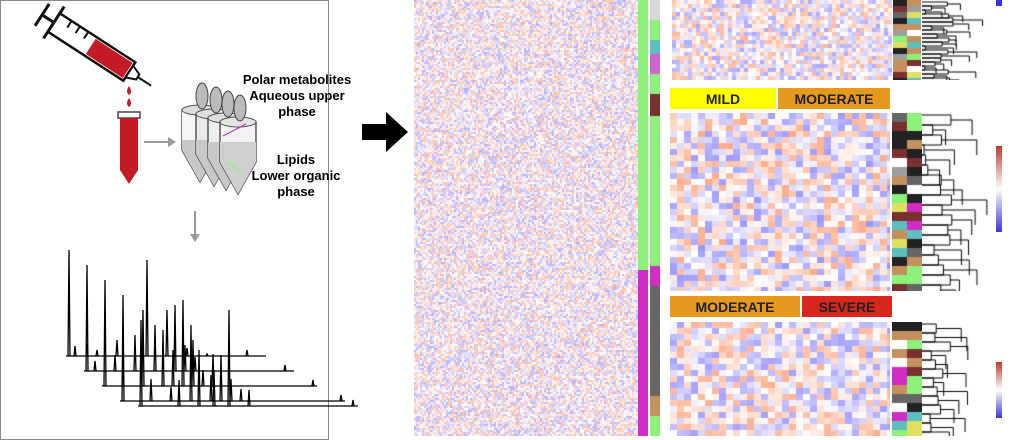 The image size is (1026, 440). Describe the element at coordinates (219, 139) in the screenshot. I see `extraction-tubes-icon` at that location.